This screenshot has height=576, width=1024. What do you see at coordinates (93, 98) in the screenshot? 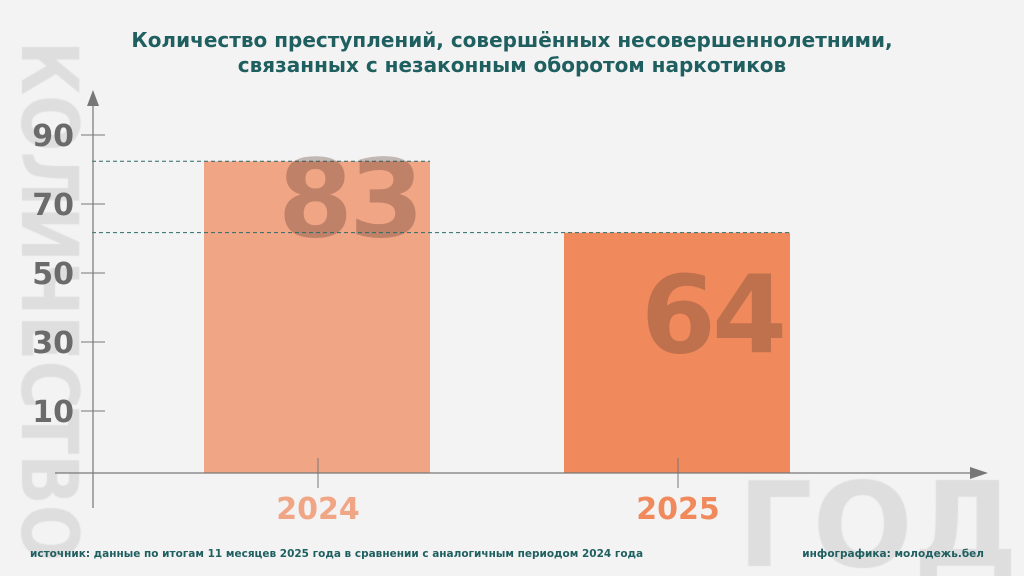
I see `y-axis-arrow-icon` at bounding box center [93, 98].